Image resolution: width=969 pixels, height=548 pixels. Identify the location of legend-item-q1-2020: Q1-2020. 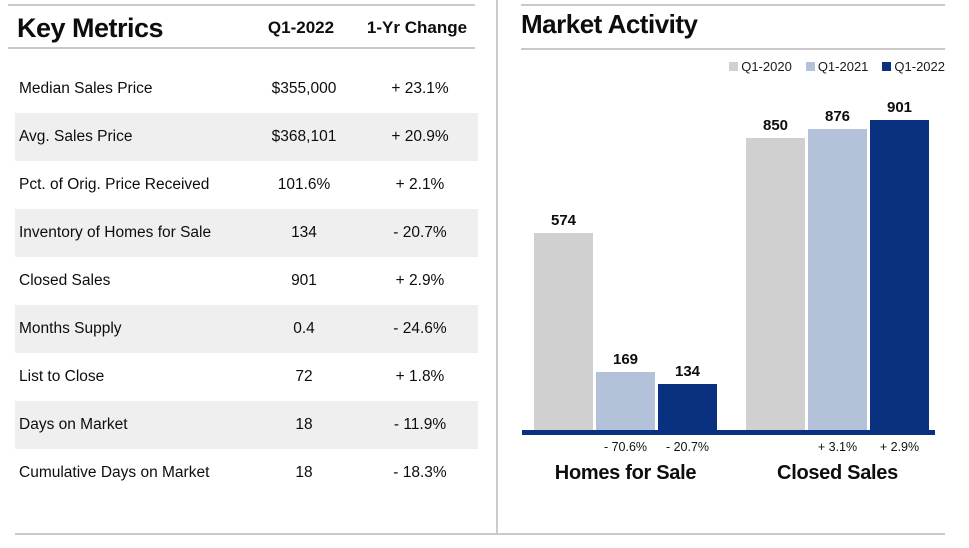
(760, 66).